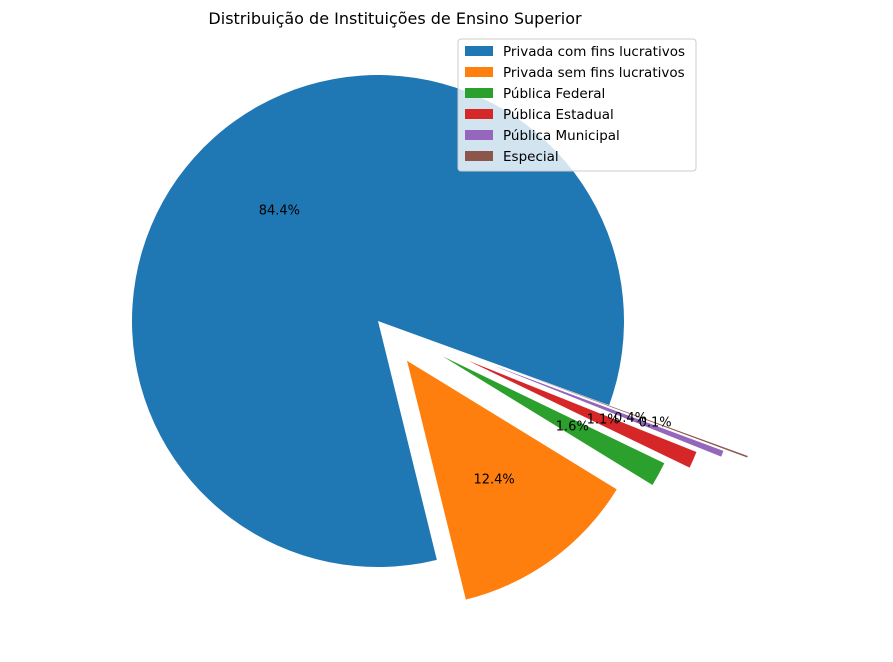  I want to click on pct-label-especial: 0.1%, so click(655, 422).